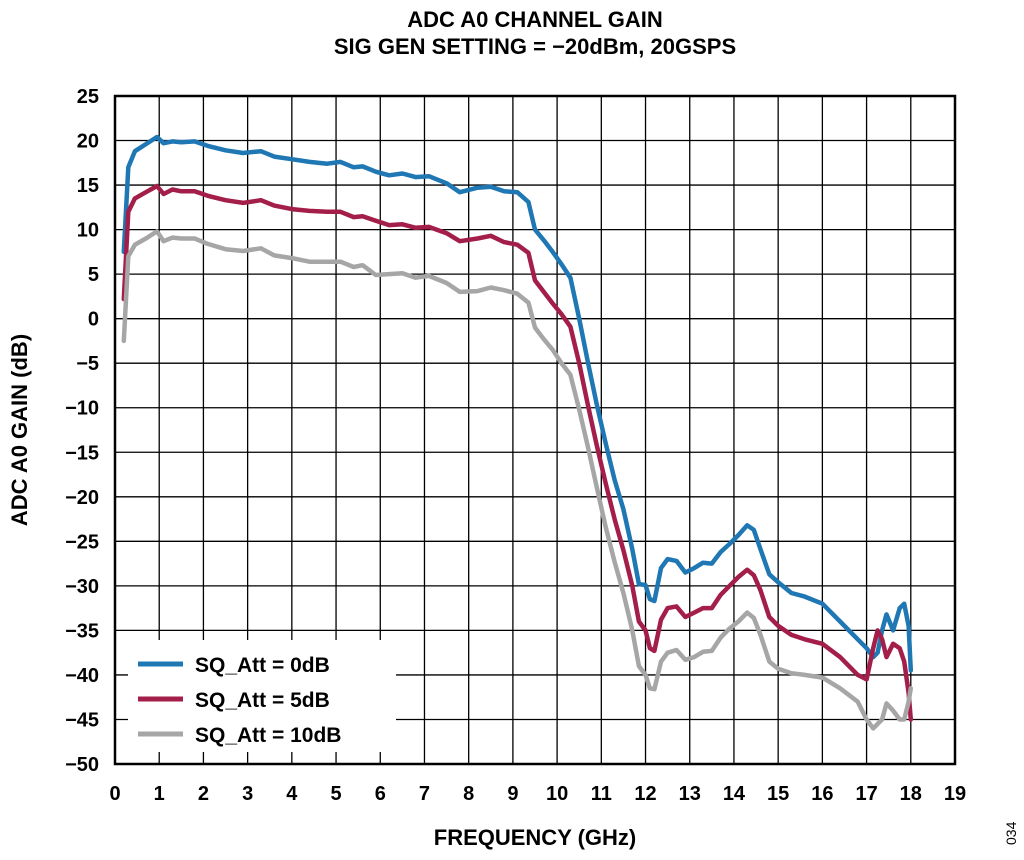 The width and height of the screenshot is (1024, 860). What do you see at coordinates (82, 631) in the screenshot?
I see `y-tick-label: −35` at bounding box center [82, 631].